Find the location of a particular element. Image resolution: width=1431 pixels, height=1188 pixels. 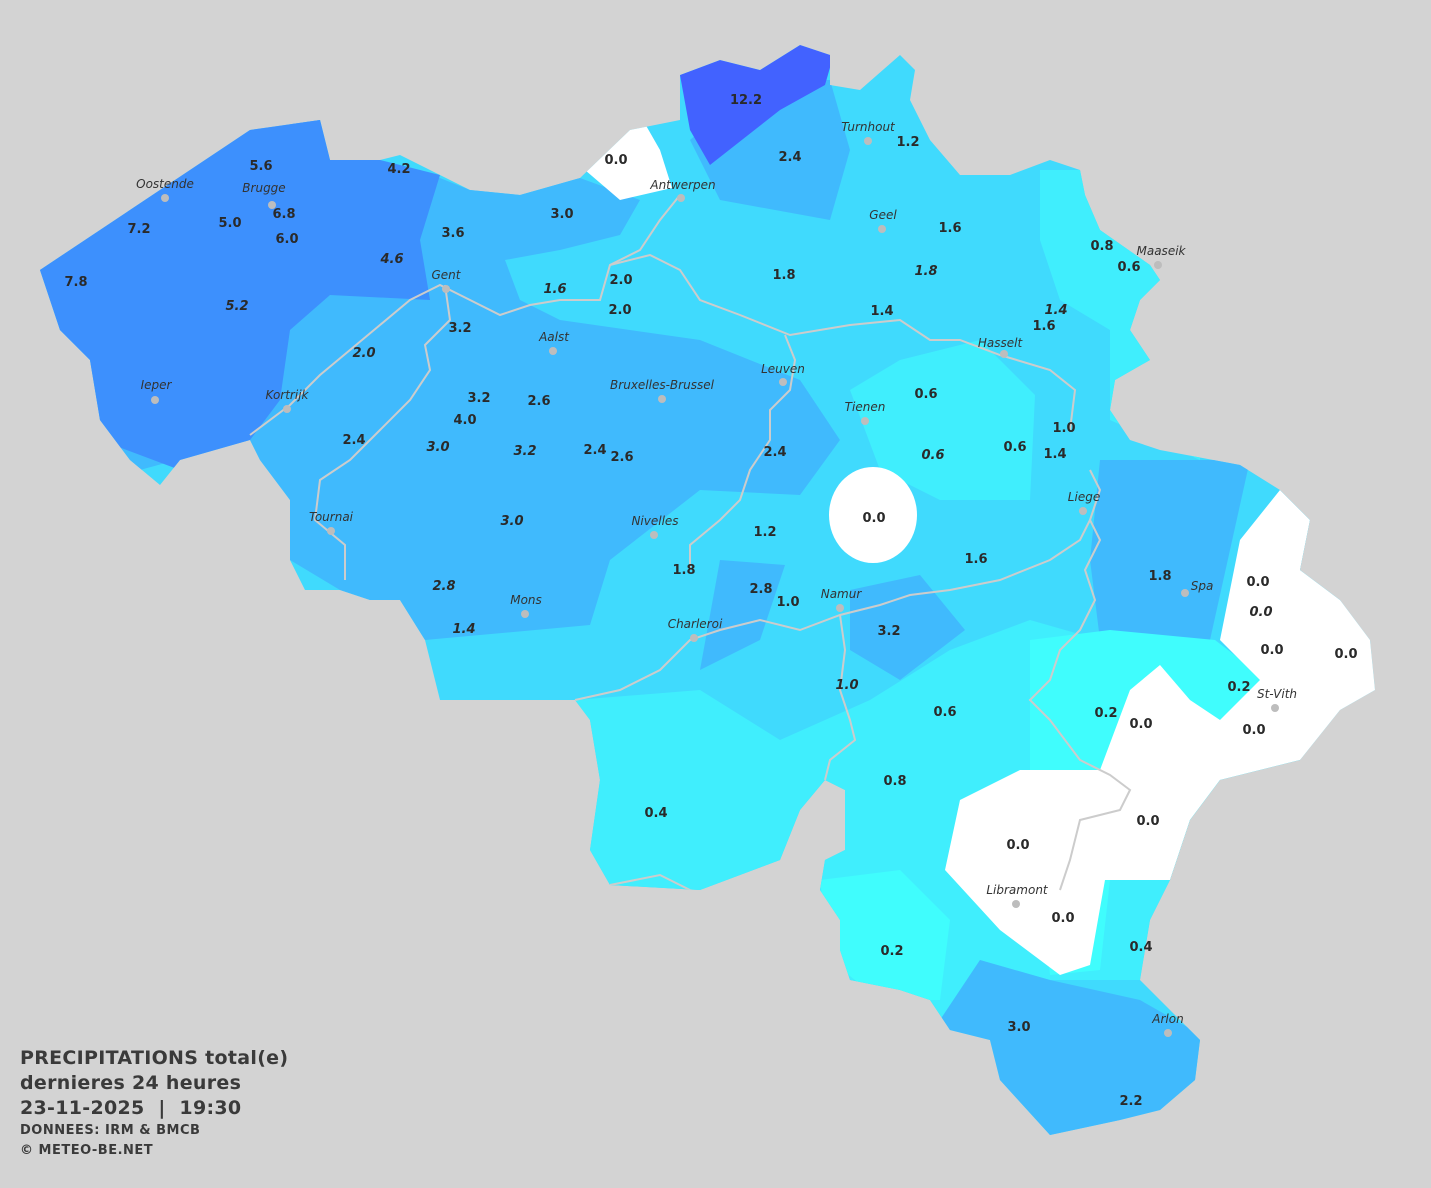

city-label: Oostende is located at coordinates (165, 184).